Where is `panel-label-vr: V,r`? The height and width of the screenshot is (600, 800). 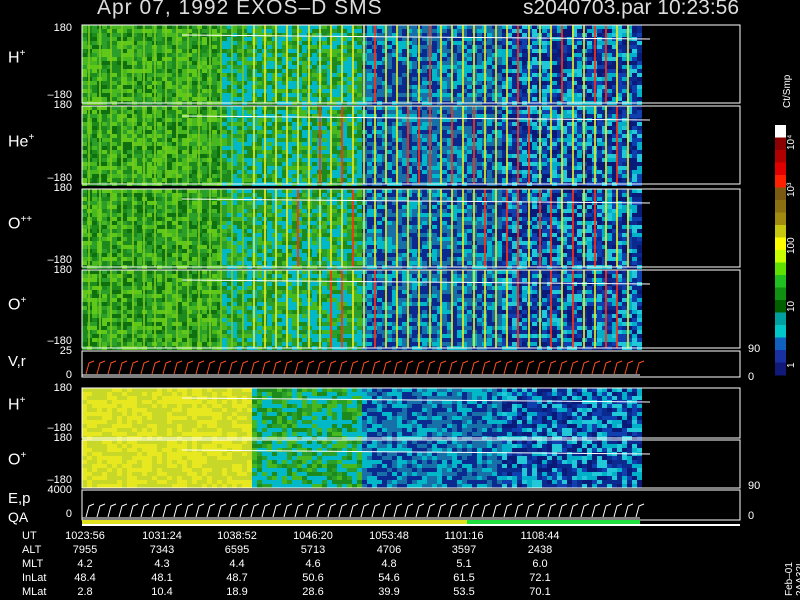 panel-label-vr: V,r is located at coordinates (17, 361).